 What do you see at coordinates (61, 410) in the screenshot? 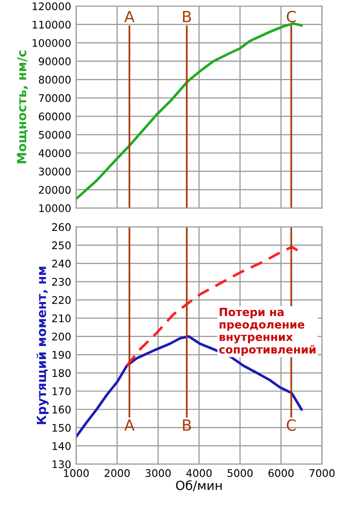
I see `y-tick-label: 160` at bounding box center [61, 410].